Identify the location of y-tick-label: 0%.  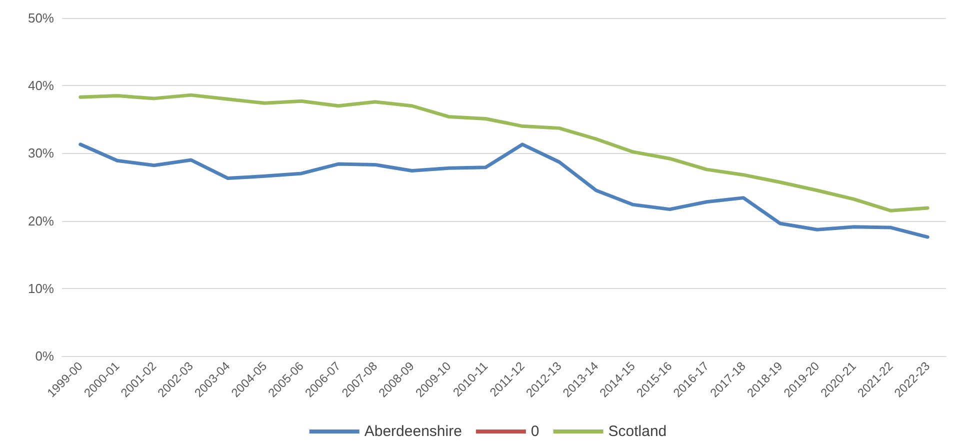
(44, 356).